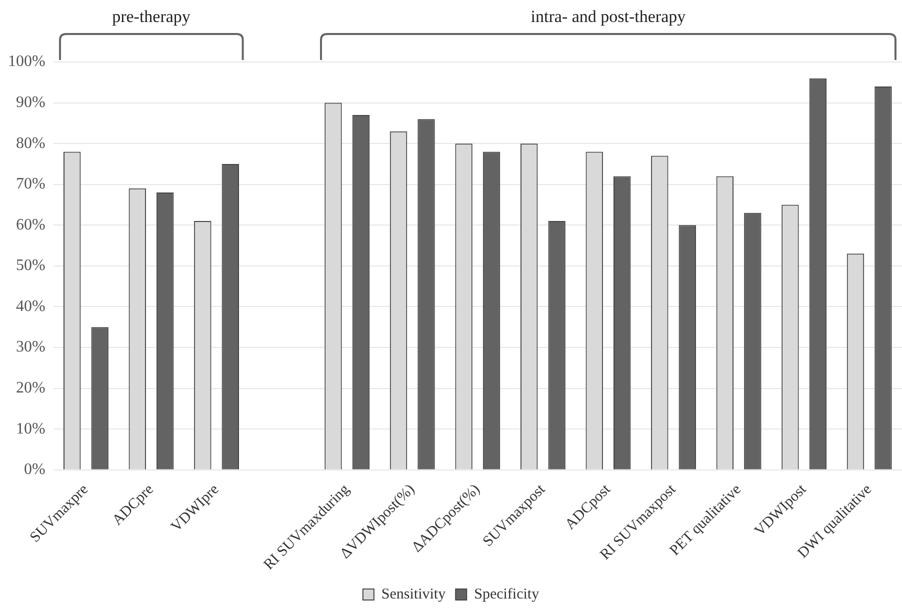 The height and width of the screenshot is (612, 902). I want to click on text: intra- and post-therapy, so click(608, 17).